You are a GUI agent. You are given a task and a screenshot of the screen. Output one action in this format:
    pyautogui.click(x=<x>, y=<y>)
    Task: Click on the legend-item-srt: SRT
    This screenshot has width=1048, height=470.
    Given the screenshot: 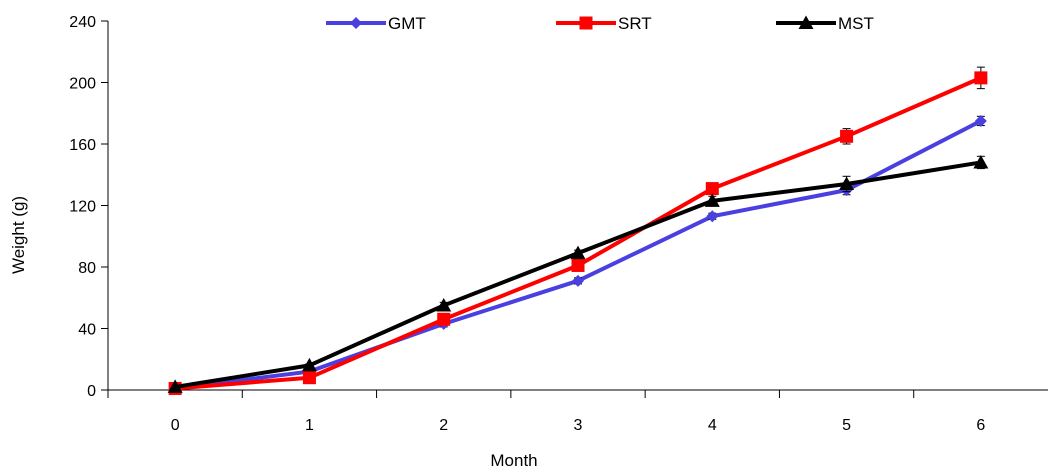 What is the action you would take?
    pyautogui.click(x=604, y=23)
    